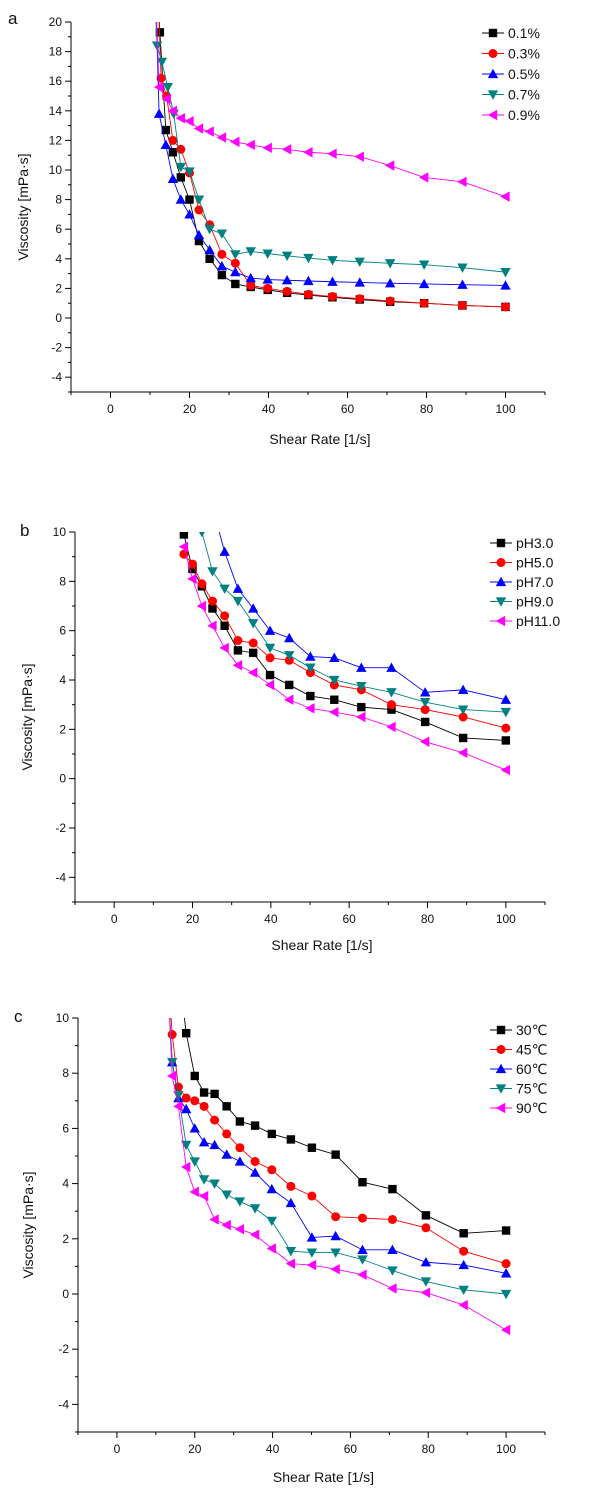  What do you see at coordinates (505, 409) in the screenshot?
I see `x-tick-label: 100` at bounding box center [505, 409].